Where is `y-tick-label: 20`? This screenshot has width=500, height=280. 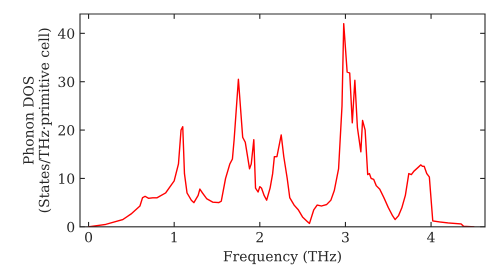
y-tick-label: 20 is located at coordinates (66, 130).